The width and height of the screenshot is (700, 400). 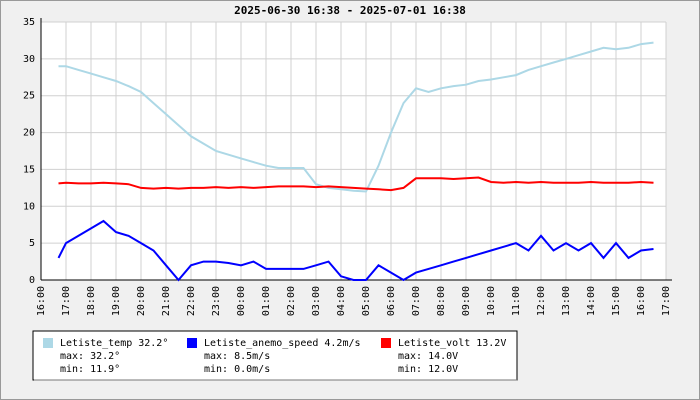 What do you see at coordinates (29, 133) in the screenshot?
I see `y-tick-label: 20` at bounding box center [29, 133].